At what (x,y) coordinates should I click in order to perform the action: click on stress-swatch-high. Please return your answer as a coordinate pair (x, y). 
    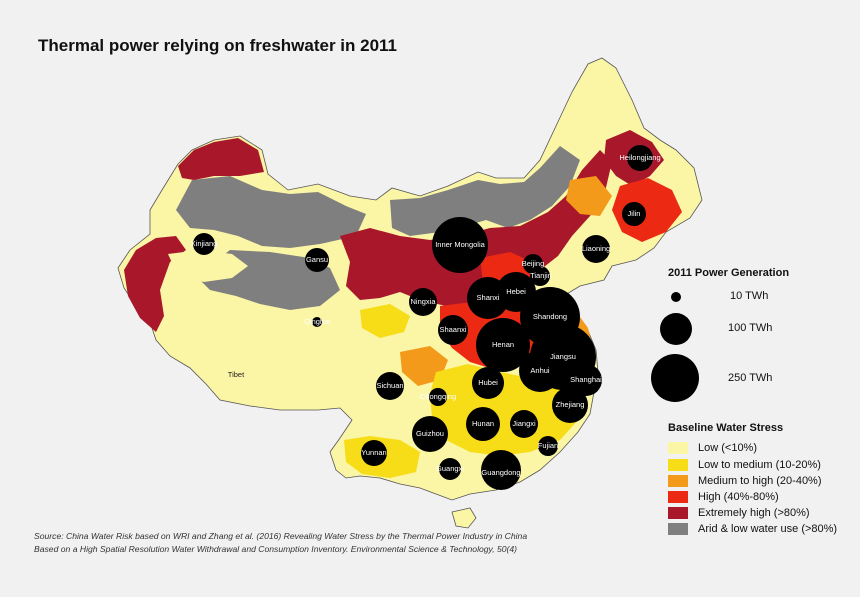
    Looking at the image, I should click on (678, 497).